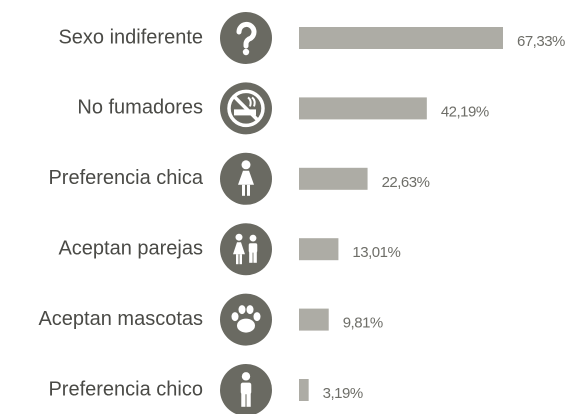 Image resolution: width=579 pixels, height=414 pixels. I want to click on category-label: Aceptan mascotas, so click(120, 319).